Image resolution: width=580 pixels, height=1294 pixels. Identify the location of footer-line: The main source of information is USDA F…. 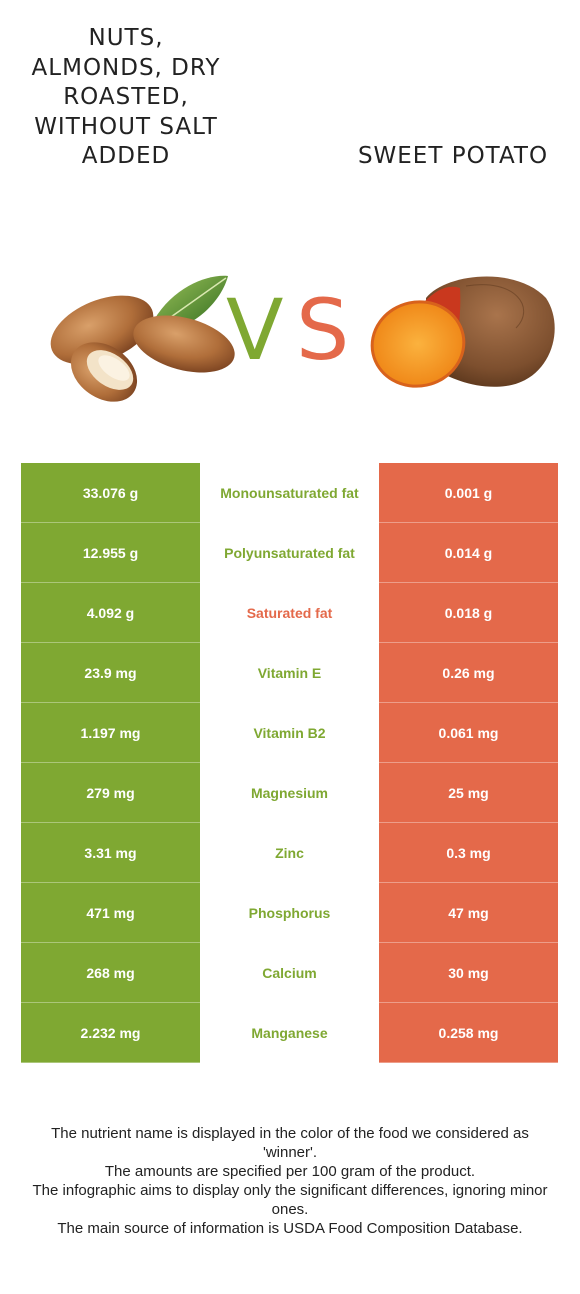
(290, 1228).